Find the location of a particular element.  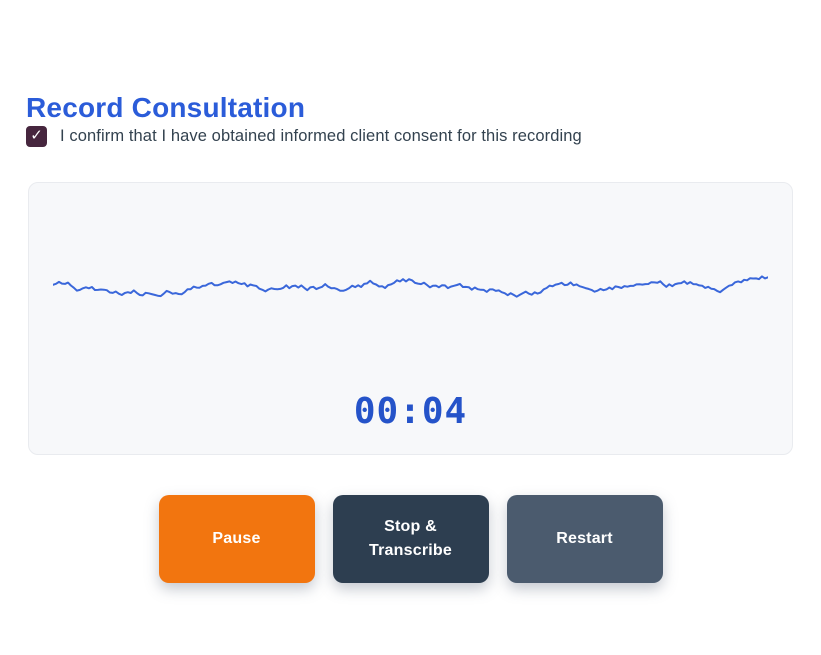

recording-timer: 00:04 is located at coordinates (410, 411).